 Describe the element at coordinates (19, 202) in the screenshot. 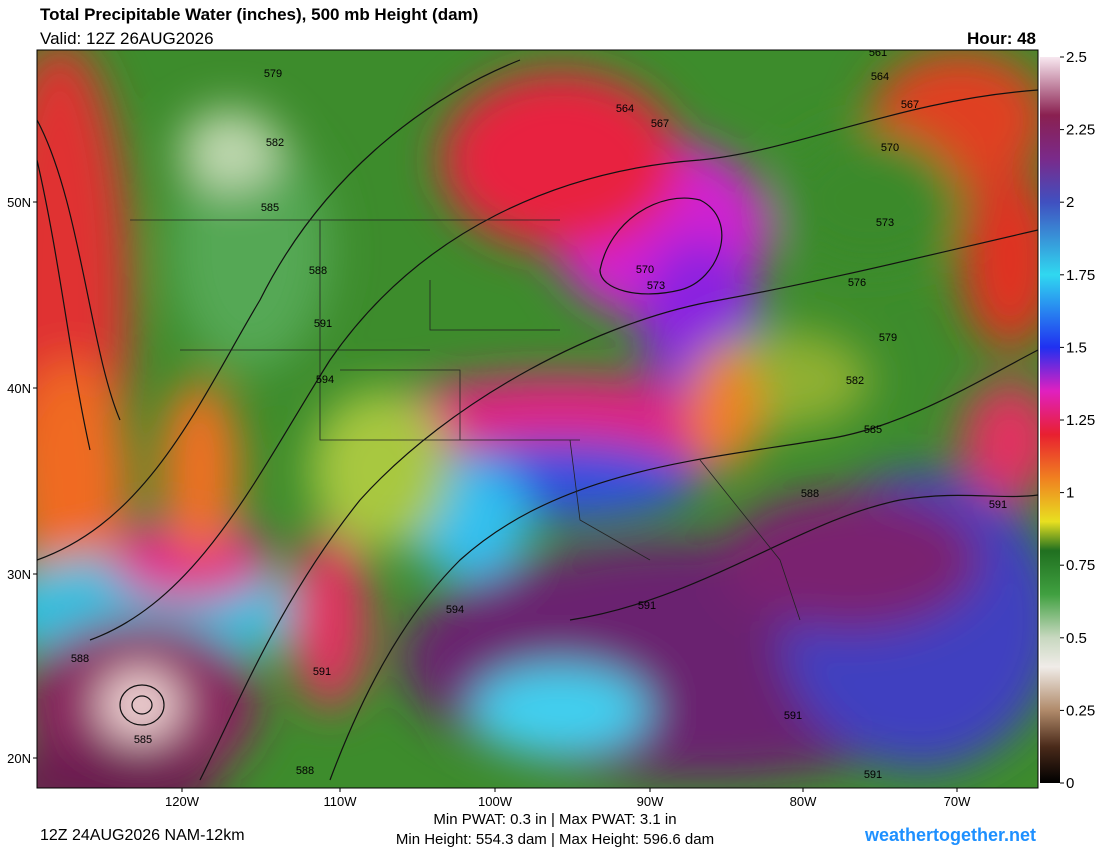

I see `lat-label: 50N` at that location.